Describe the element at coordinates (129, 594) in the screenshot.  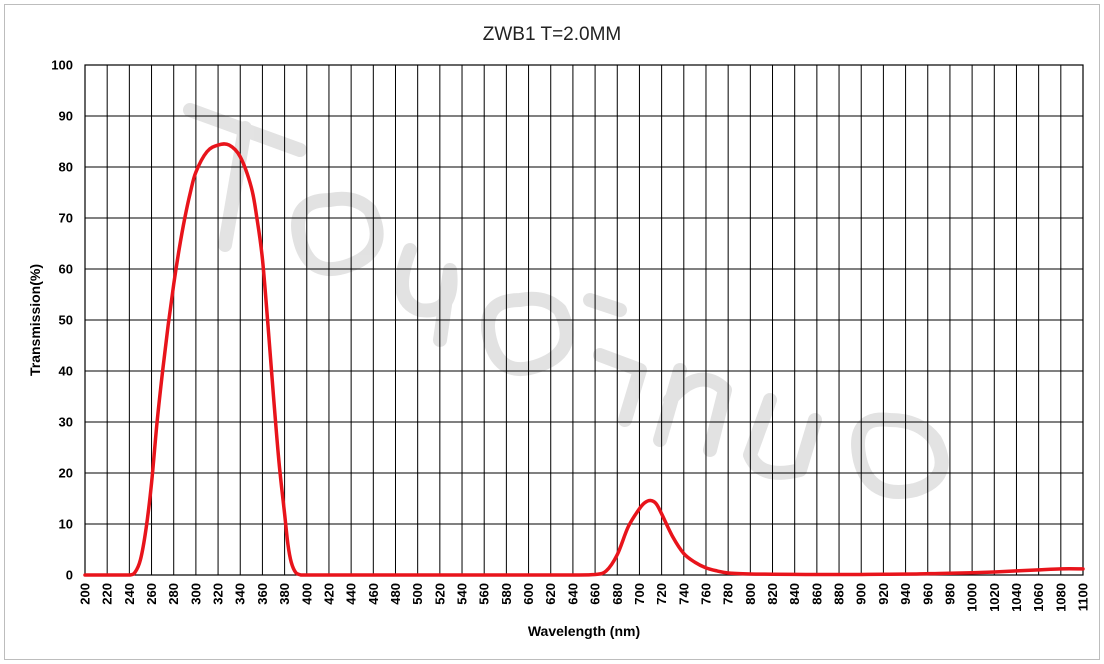
I see `x-tick-label: 240` at that location.